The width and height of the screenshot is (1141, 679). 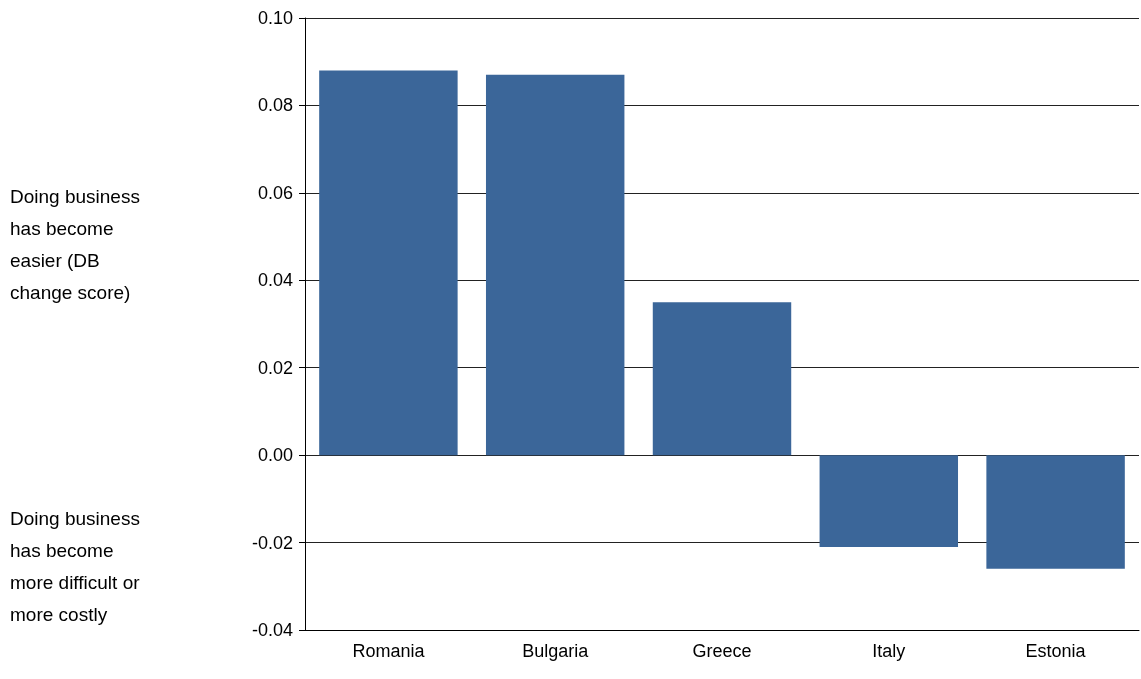 What do you see at coordinates (722, 651) in the screenshot?
I see `x-tick-label: Greece` at bounding box center [722, 651].